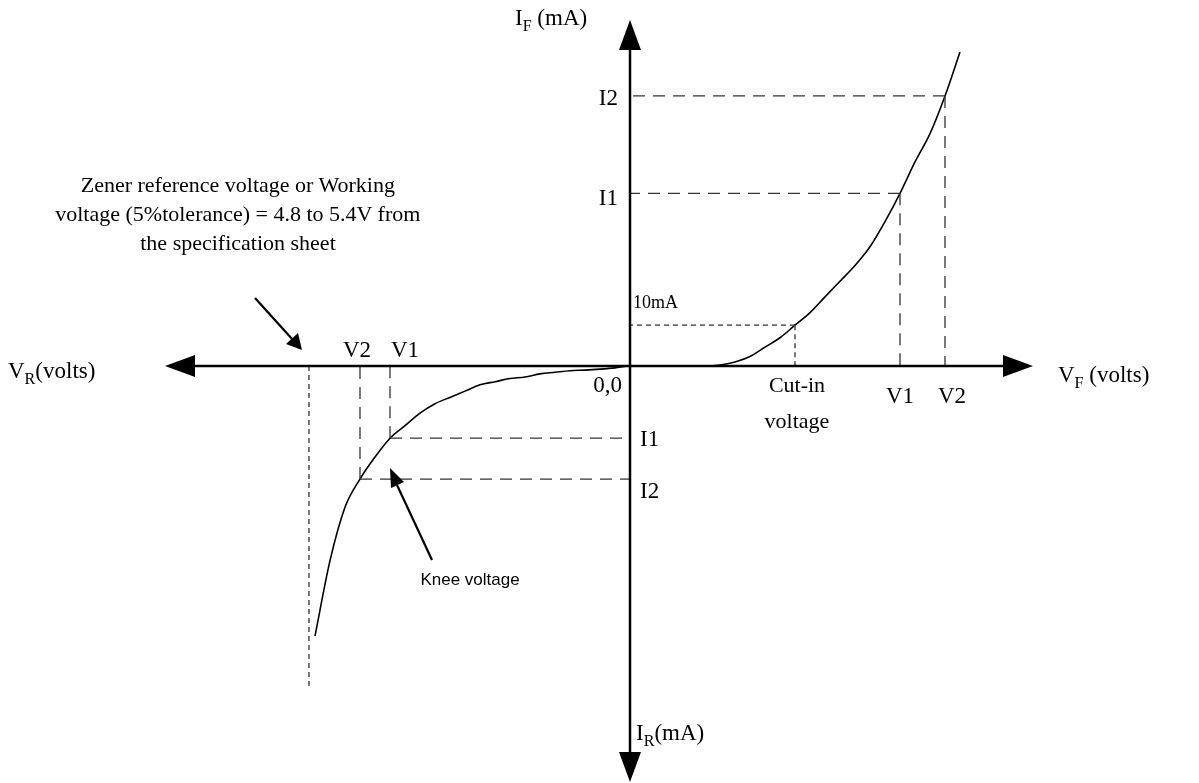 This screenshot has height=783, width=1199. Describe the element at coordinates (238, 213) in the screenshot. I see `annotation: Zener reference voltage or Working voltage (5%tolerance) = 4.8 to 5.4V from the specification sheet` at that location.